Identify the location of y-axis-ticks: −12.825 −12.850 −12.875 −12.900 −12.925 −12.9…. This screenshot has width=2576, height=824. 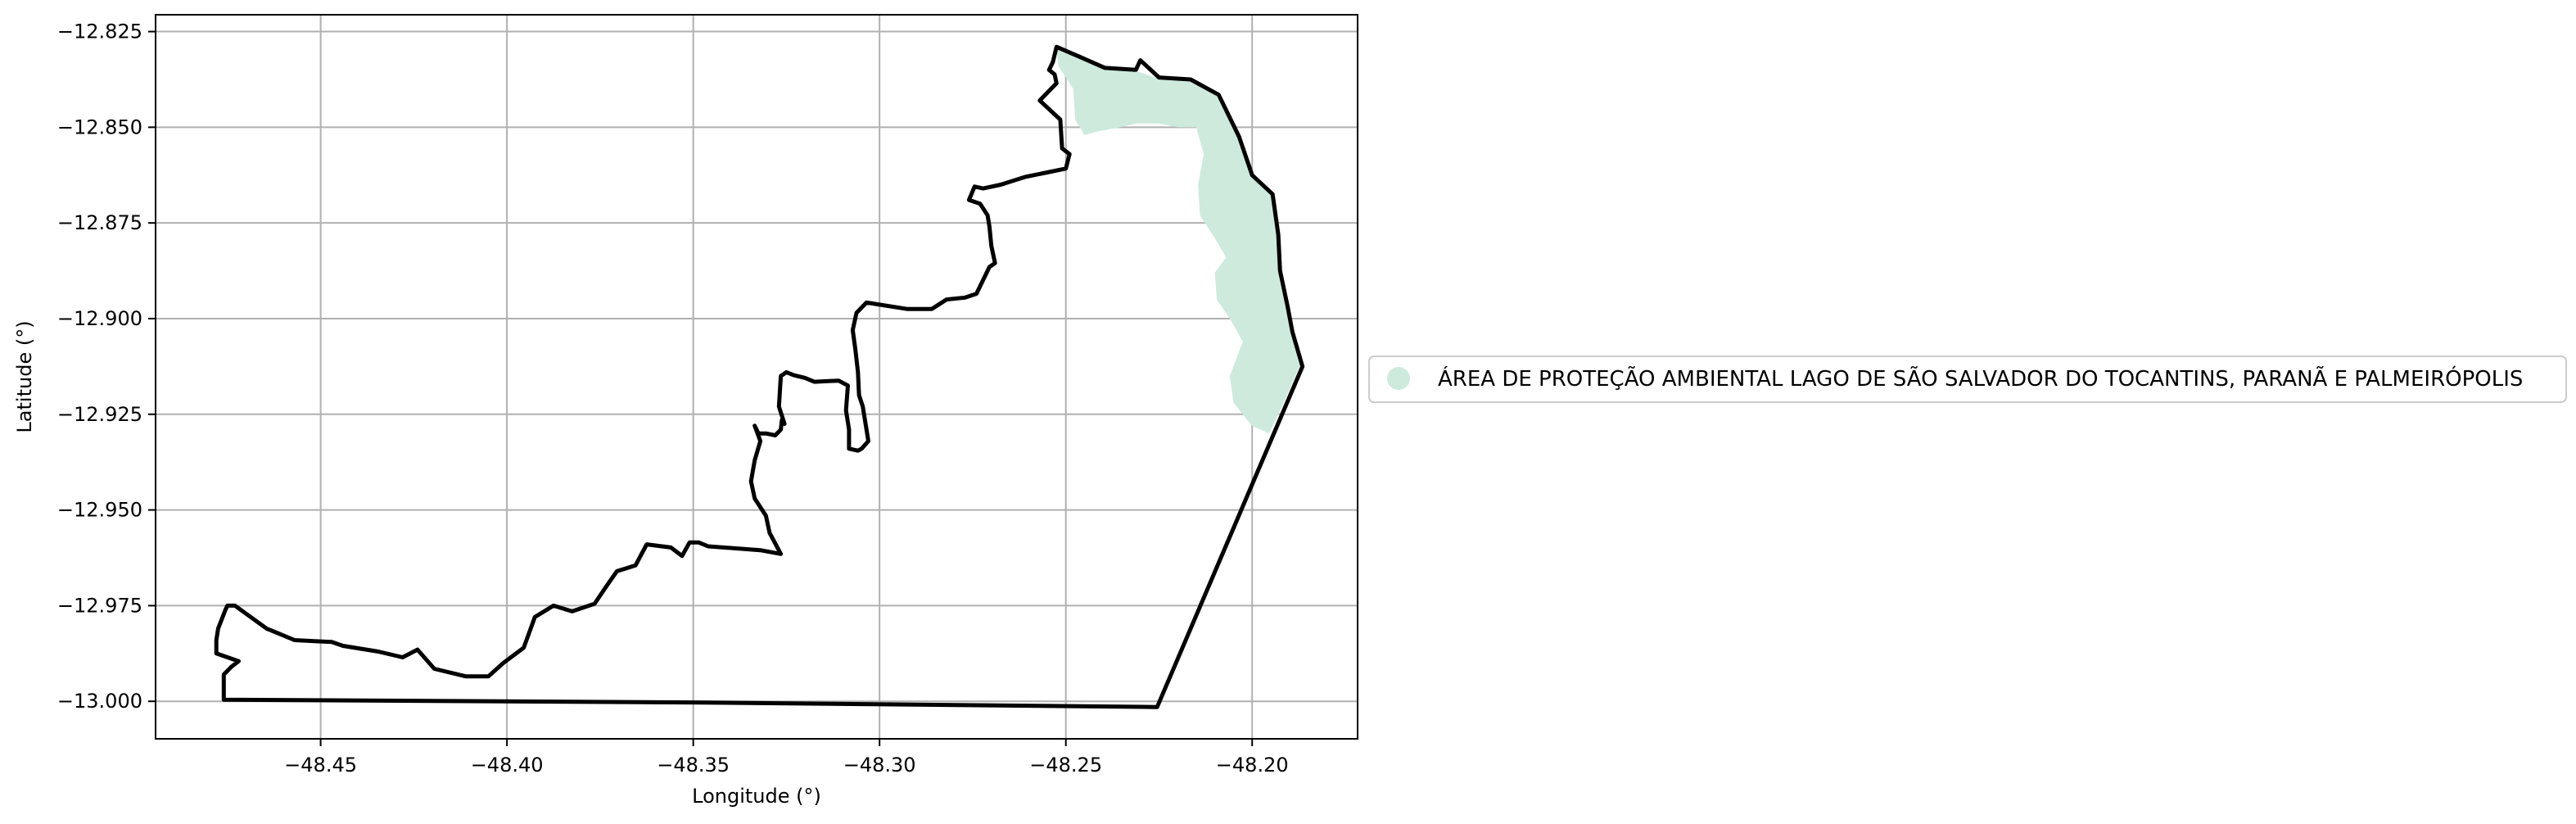
(106, 366).